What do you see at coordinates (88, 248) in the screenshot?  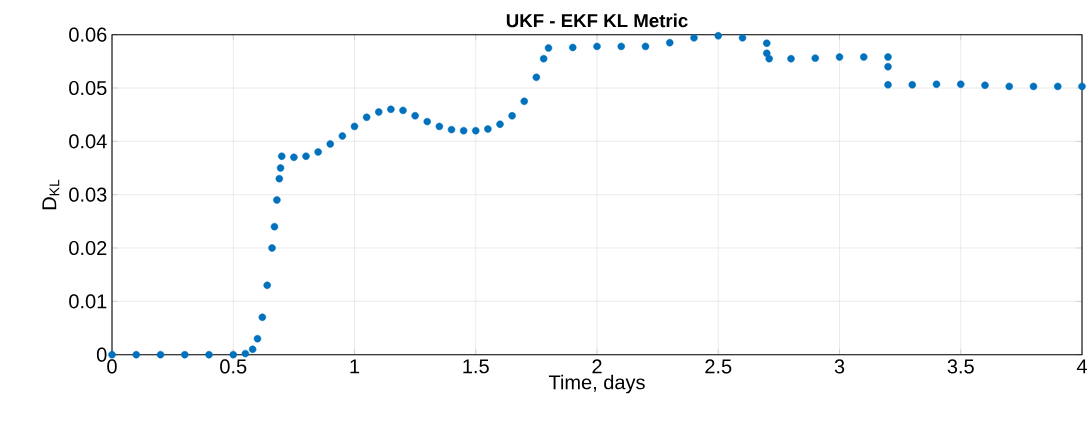 I see `y-tick-label: 0.02` at bounding box center [88, 248].